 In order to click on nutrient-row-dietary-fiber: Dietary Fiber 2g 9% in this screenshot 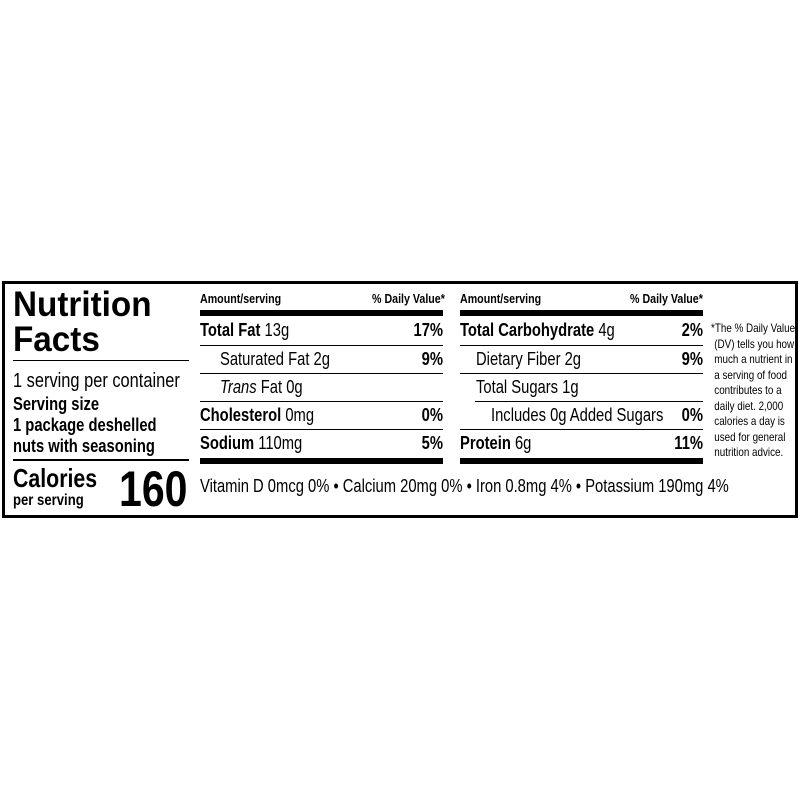, I will do `click(589, 359)`.